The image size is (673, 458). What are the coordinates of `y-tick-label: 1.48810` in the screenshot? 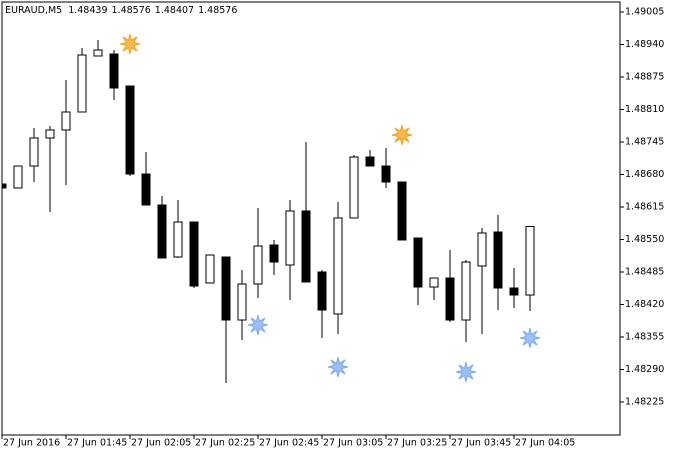 It's located at (644, 109).